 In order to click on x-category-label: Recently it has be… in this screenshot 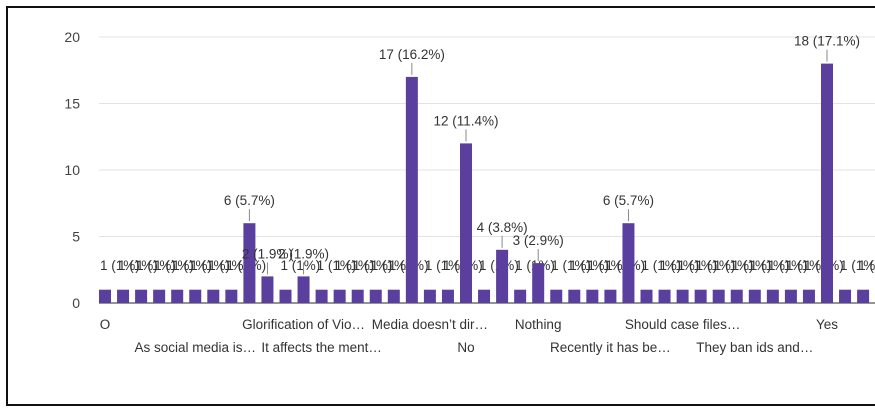, I will do `click(610, 347)`.